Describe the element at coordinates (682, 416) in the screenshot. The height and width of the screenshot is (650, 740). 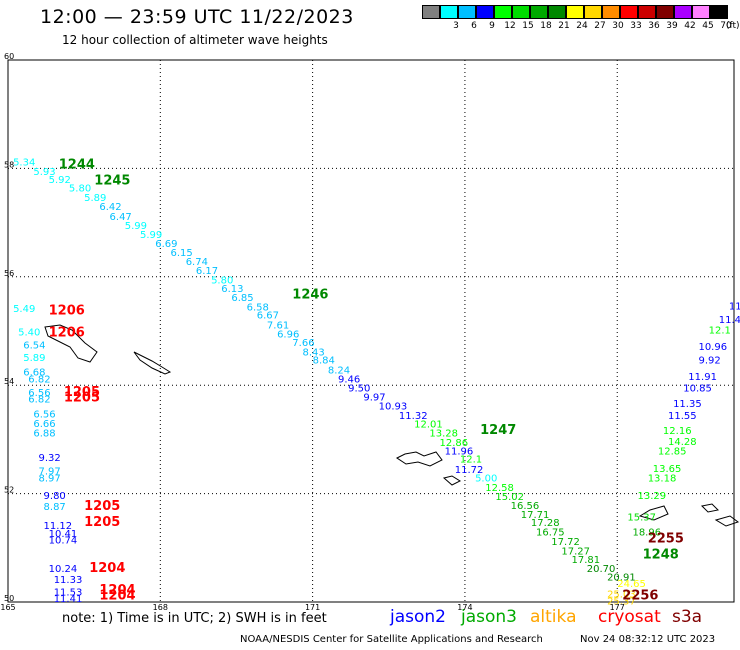
I see `swh-value: 11.55` at that location.